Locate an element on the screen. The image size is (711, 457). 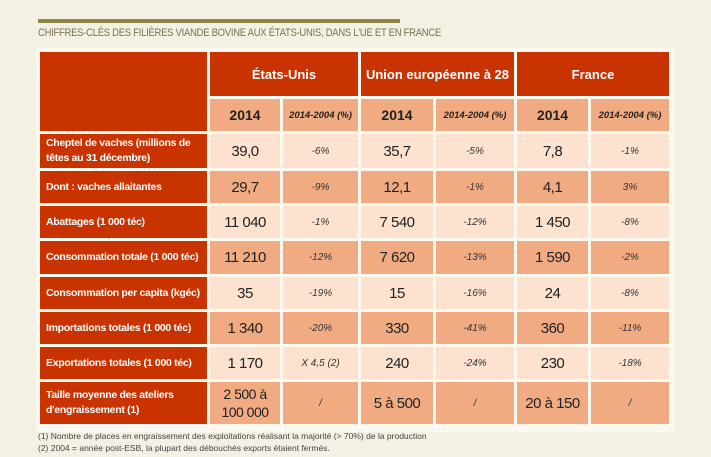
value-2014: 39,0 is located at coordinates (245, 151).